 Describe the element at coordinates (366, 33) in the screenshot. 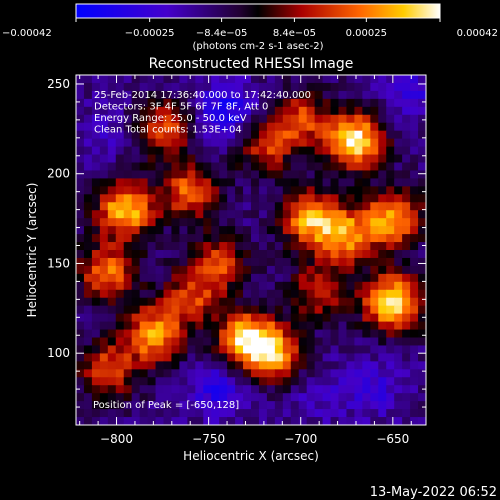

I see `colorbar-tick-label: 0.00025` at that location.